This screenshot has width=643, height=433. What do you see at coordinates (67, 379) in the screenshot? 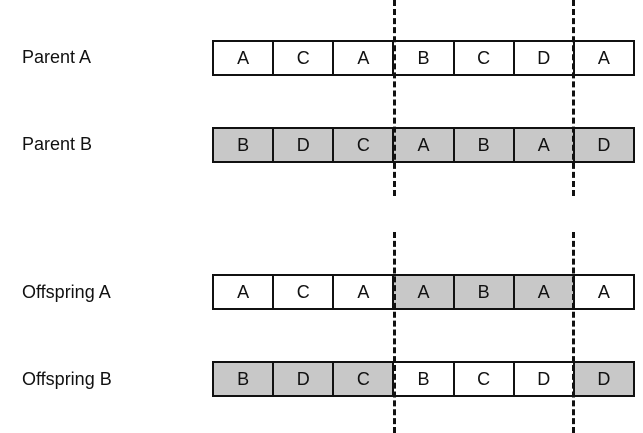
I see `row-label-offspring-b: Offspring B` at bounding box center [67, 379].